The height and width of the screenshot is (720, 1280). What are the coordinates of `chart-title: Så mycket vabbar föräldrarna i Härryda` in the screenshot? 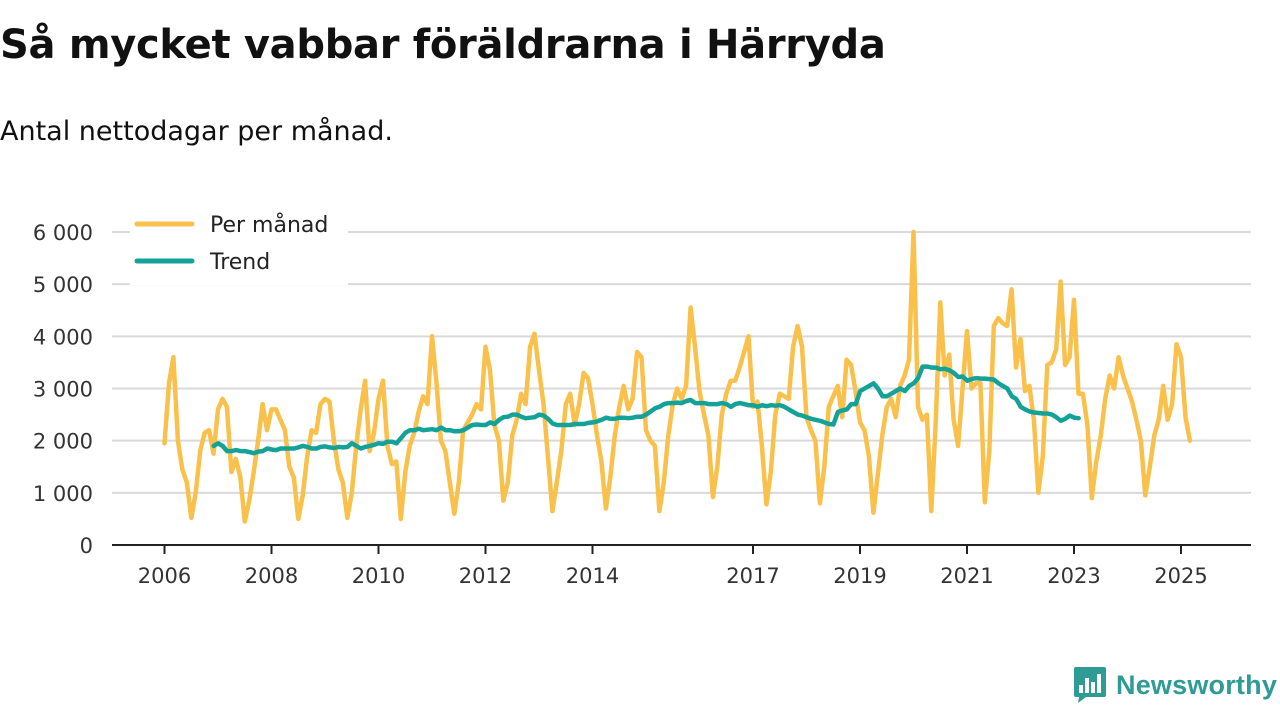 It's located at (443, 45).